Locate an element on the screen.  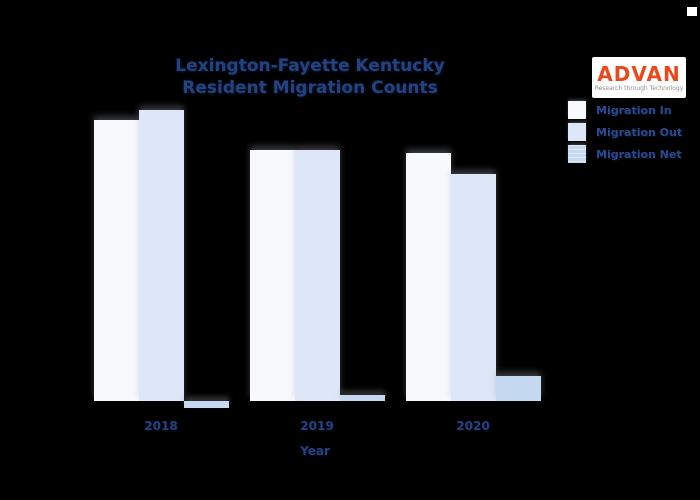
advan-logo-text: ADVAN is located at coordinates (639, 73).